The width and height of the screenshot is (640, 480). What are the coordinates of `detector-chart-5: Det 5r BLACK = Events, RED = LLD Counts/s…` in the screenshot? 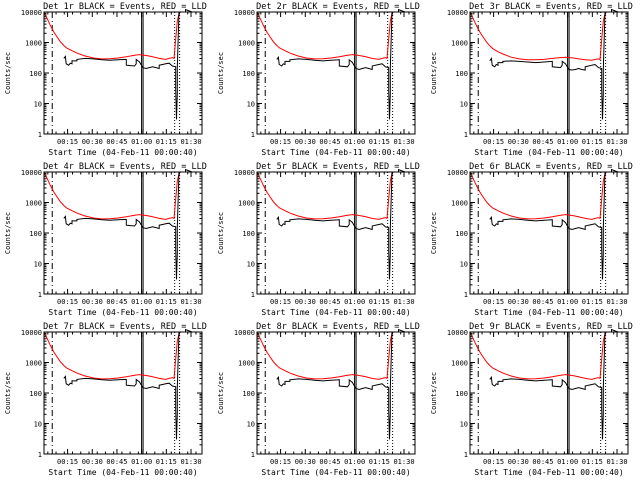 It's located at (318, 239).